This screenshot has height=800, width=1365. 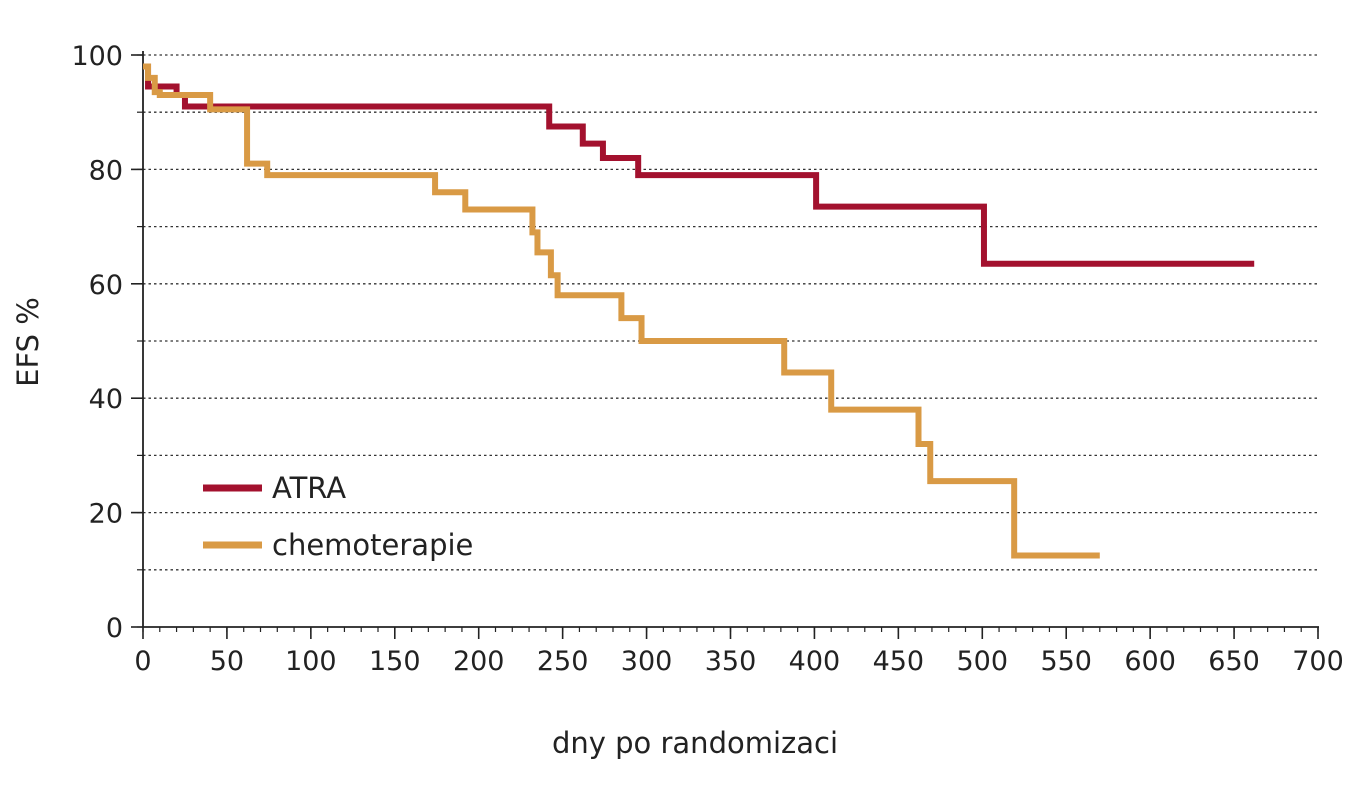 What do you see at coordinates (106, 514) in the screenshot?
I see `y-tick-label: 20` at bounding box center [106, 514].